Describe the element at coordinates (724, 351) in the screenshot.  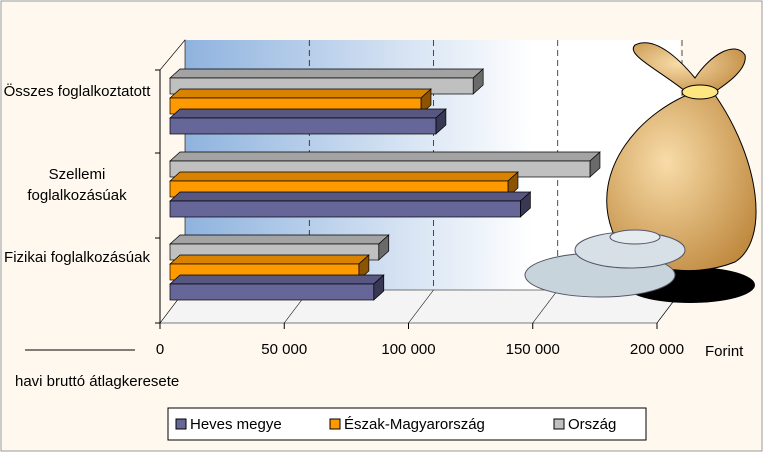
I see `x-unit: Forint` at that location.